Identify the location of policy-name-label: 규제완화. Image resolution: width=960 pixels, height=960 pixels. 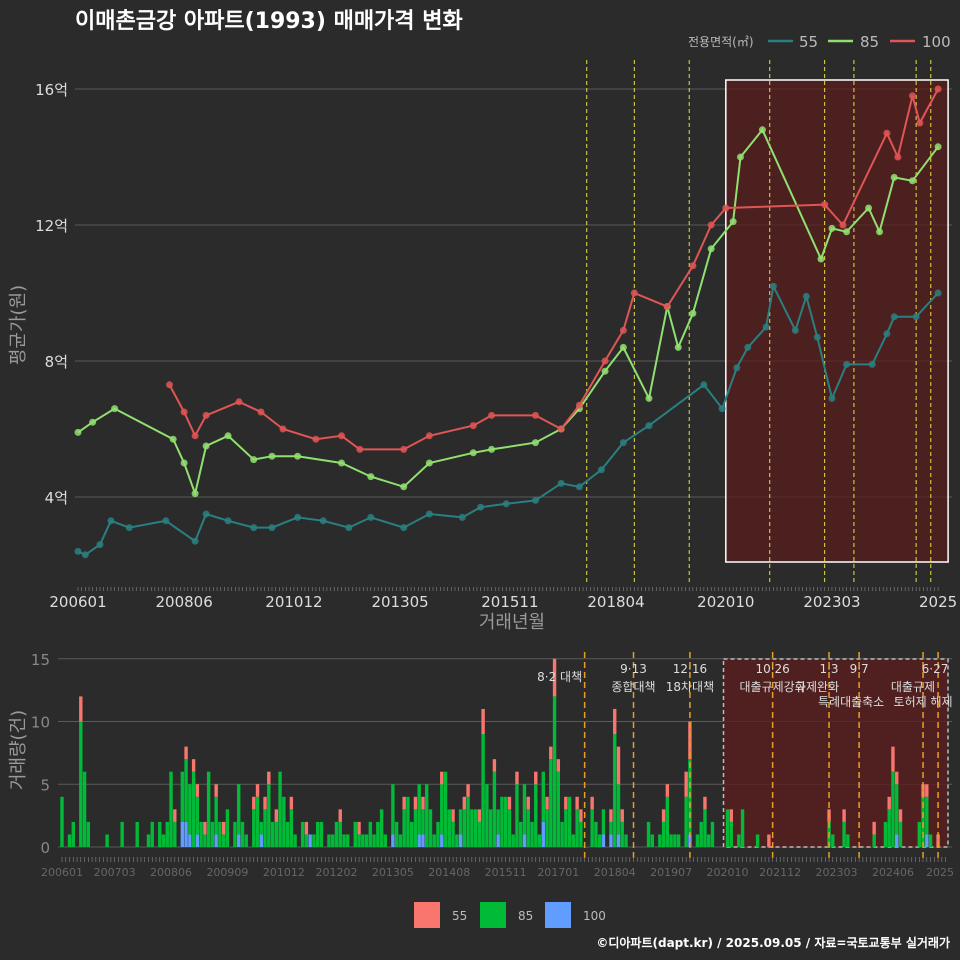
(817, 687).